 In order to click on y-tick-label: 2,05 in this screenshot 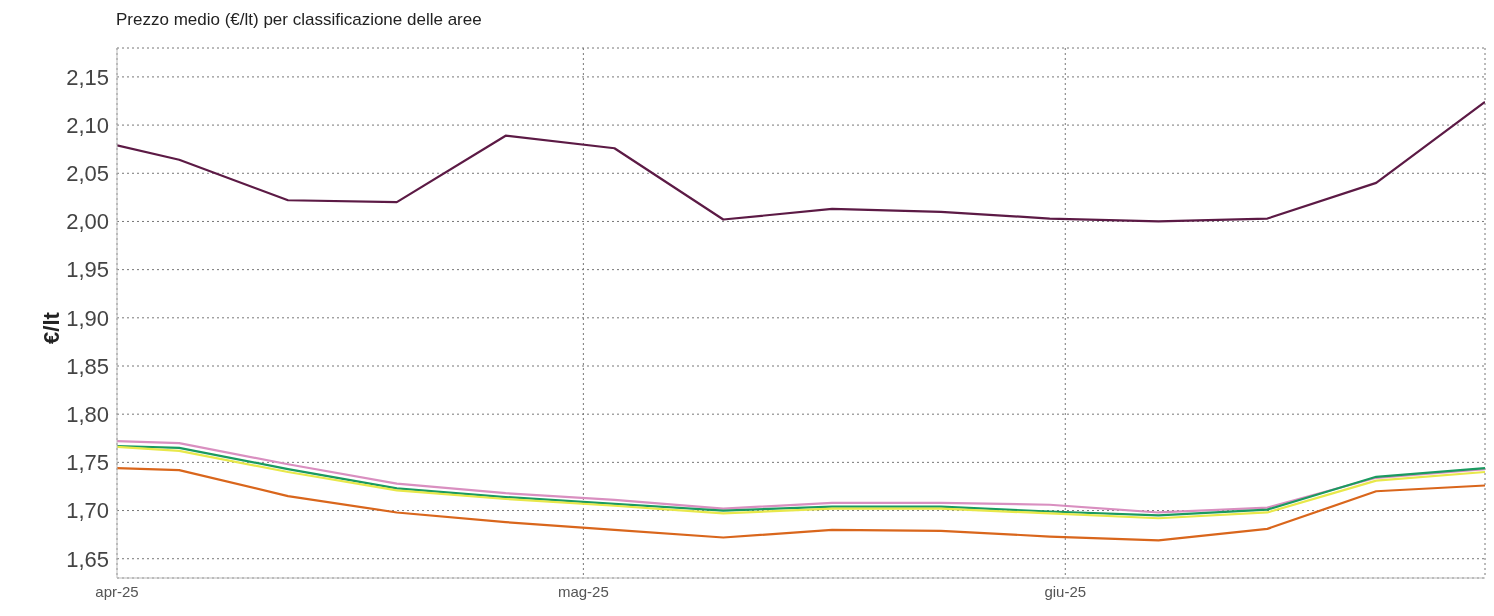, I will do `click(87, 174)`.